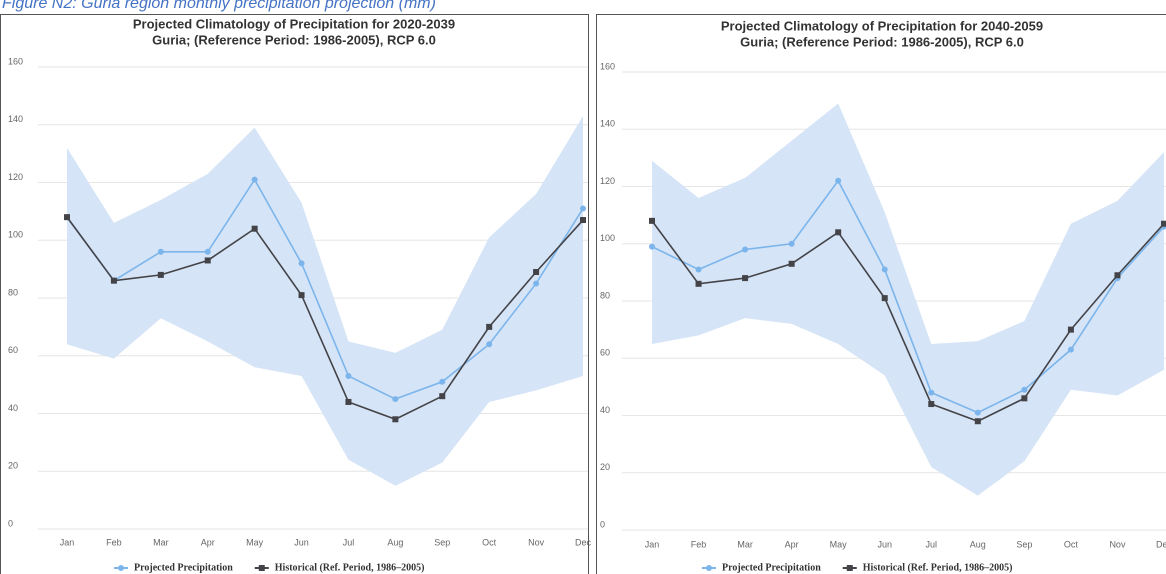 The height and width of the screenshot is (574, 1166). Describe the element at coordinates (607, 124) in the screenshot. I see `y-tick-label: 140` at that location.